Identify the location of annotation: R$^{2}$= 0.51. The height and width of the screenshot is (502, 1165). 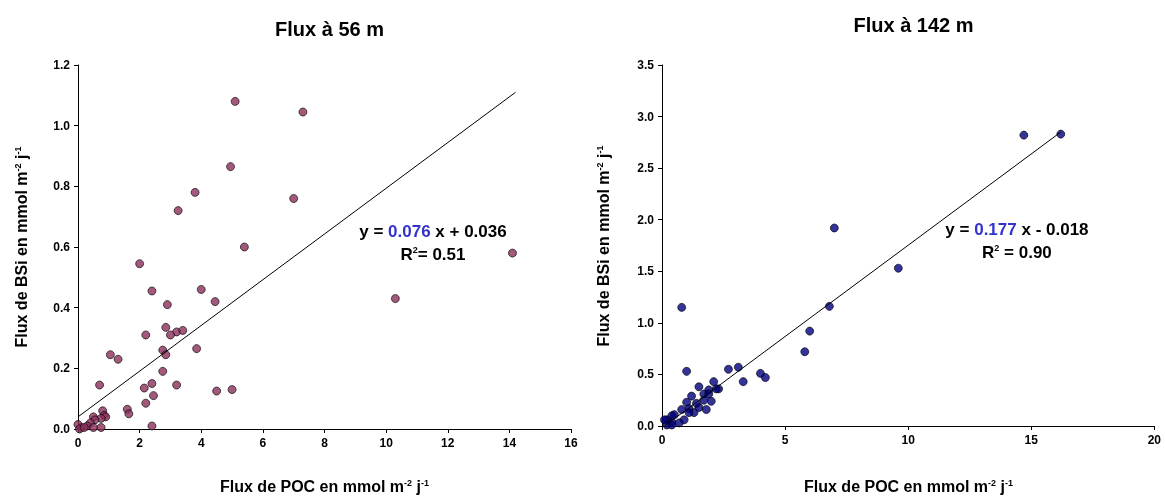
(433, 254).